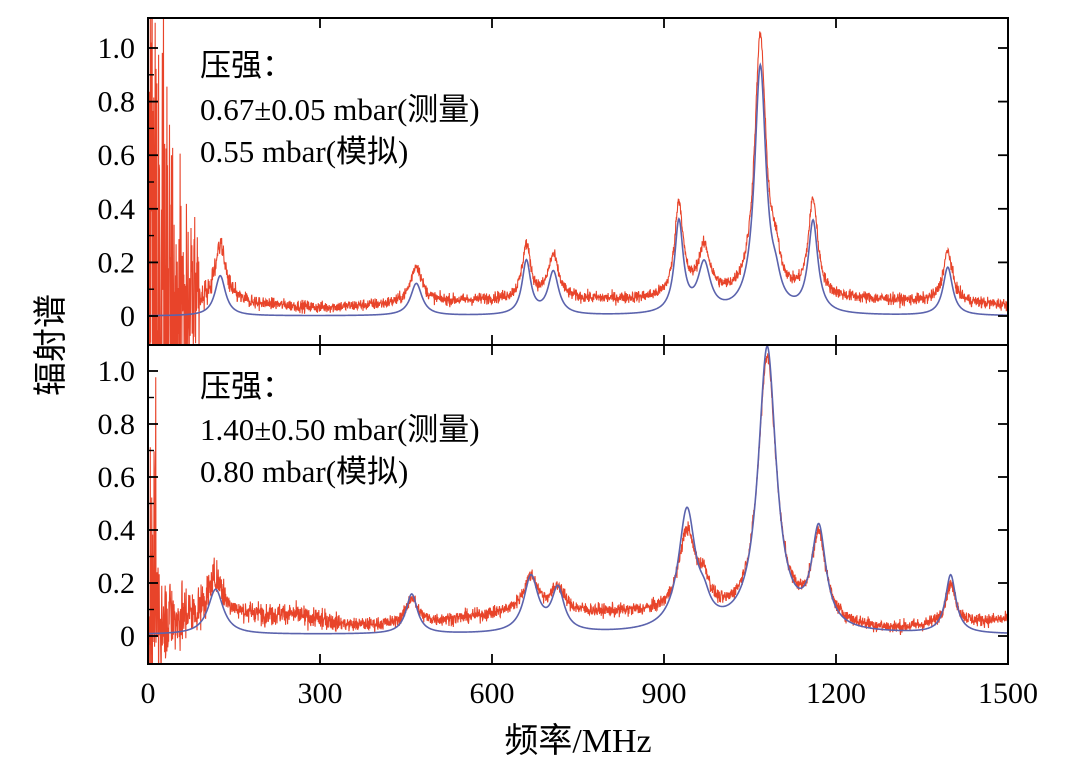 The width and height of the screenshot is (1080, 779). What do you see at coordinates (320, 693) in the screenshot?
I see `x-tick-label: 300` at bounding box center [320, 693].